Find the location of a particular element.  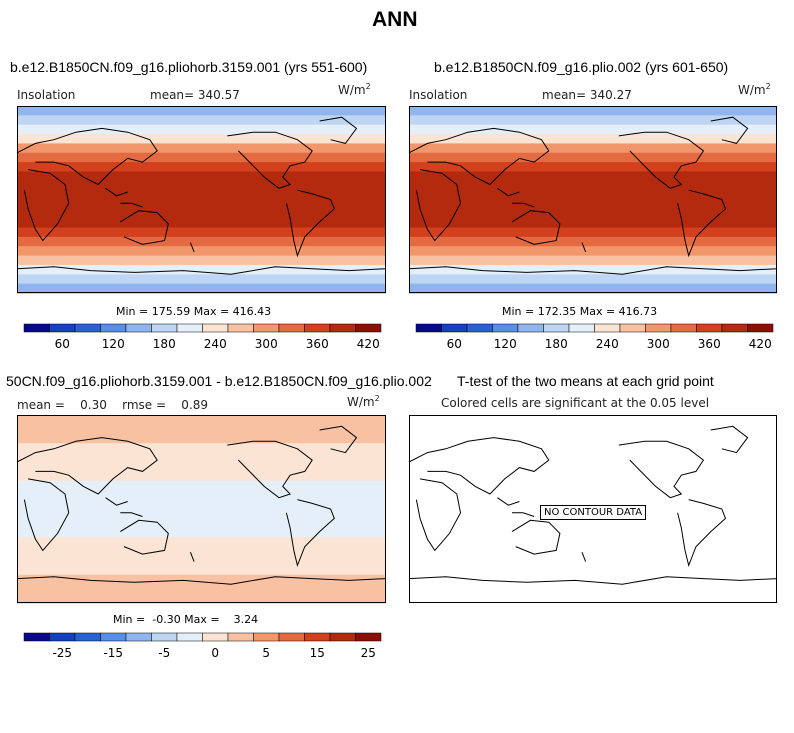

colorbar-tick-label: 0 is located at coordinates (215, 653).